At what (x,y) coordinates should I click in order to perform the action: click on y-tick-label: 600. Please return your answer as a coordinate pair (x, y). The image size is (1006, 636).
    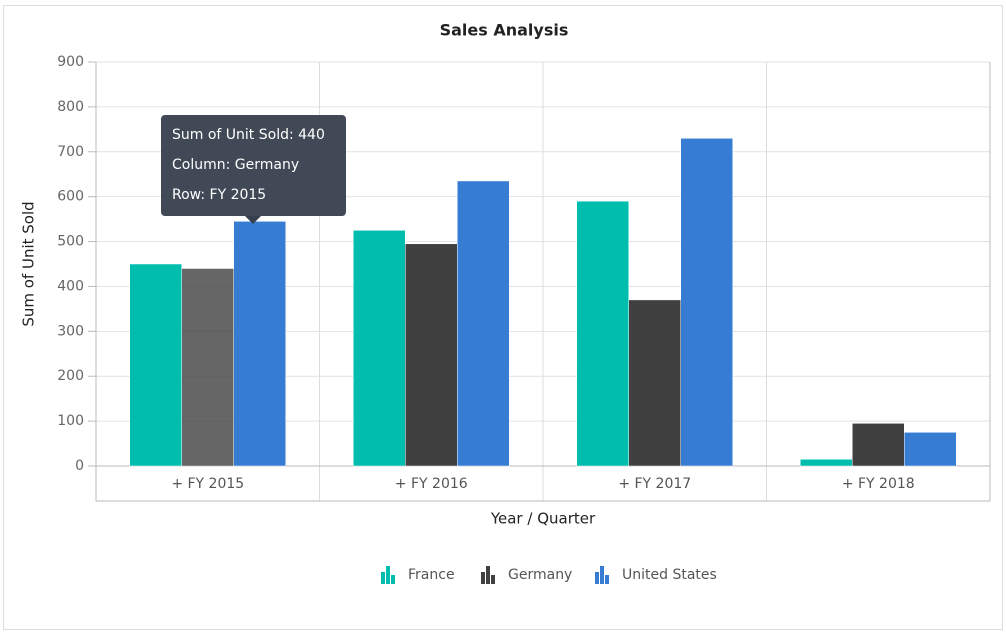
    Looking at the image, I should click on (70, 197).